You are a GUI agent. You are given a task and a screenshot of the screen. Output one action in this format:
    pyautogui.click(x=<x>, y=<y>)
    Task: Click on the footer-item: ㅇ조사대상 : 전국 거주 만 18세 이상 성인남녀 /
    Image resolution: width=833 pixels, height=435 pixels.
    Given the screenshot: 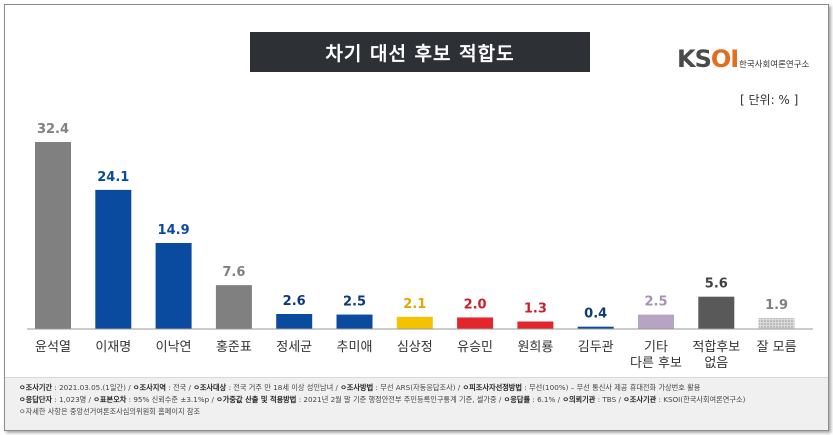 What is the action you would take?
    pyautogui.click(x=267, y=387)
    